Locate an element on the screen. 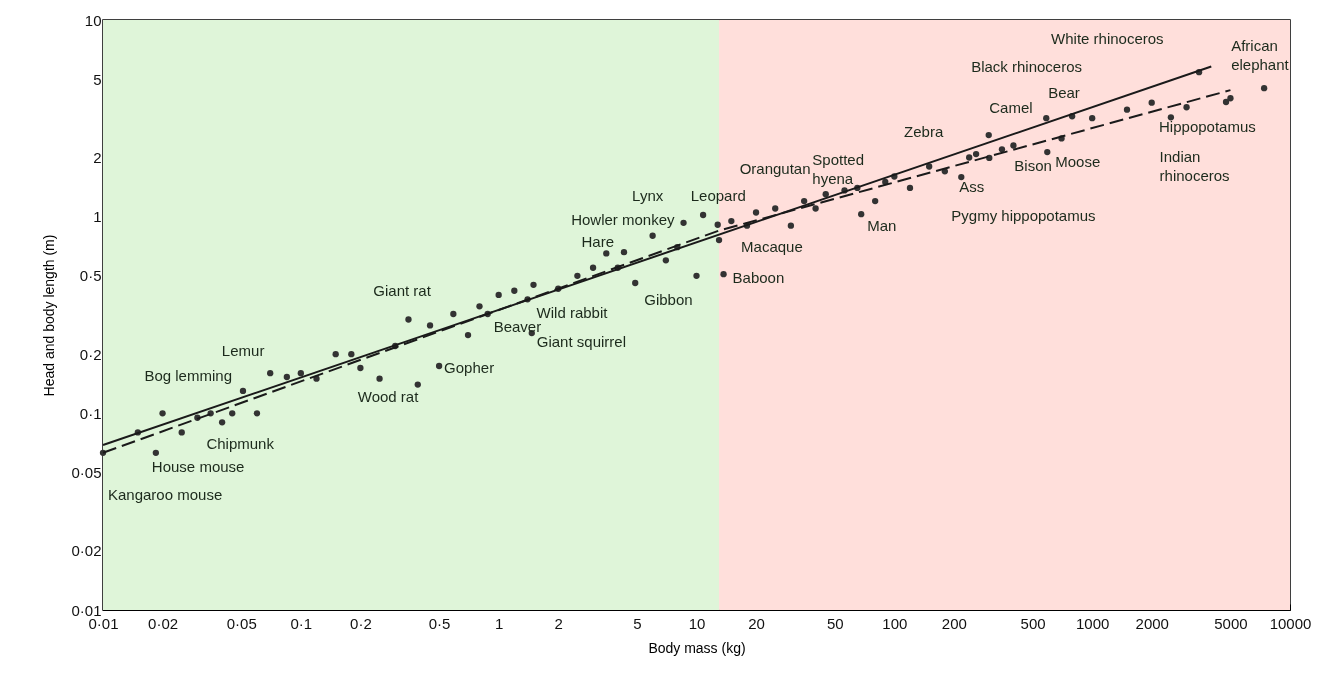 The width and height of the screenshot is (1341, 675). x-tick-label: 10 is located at coordinates (697, 623).